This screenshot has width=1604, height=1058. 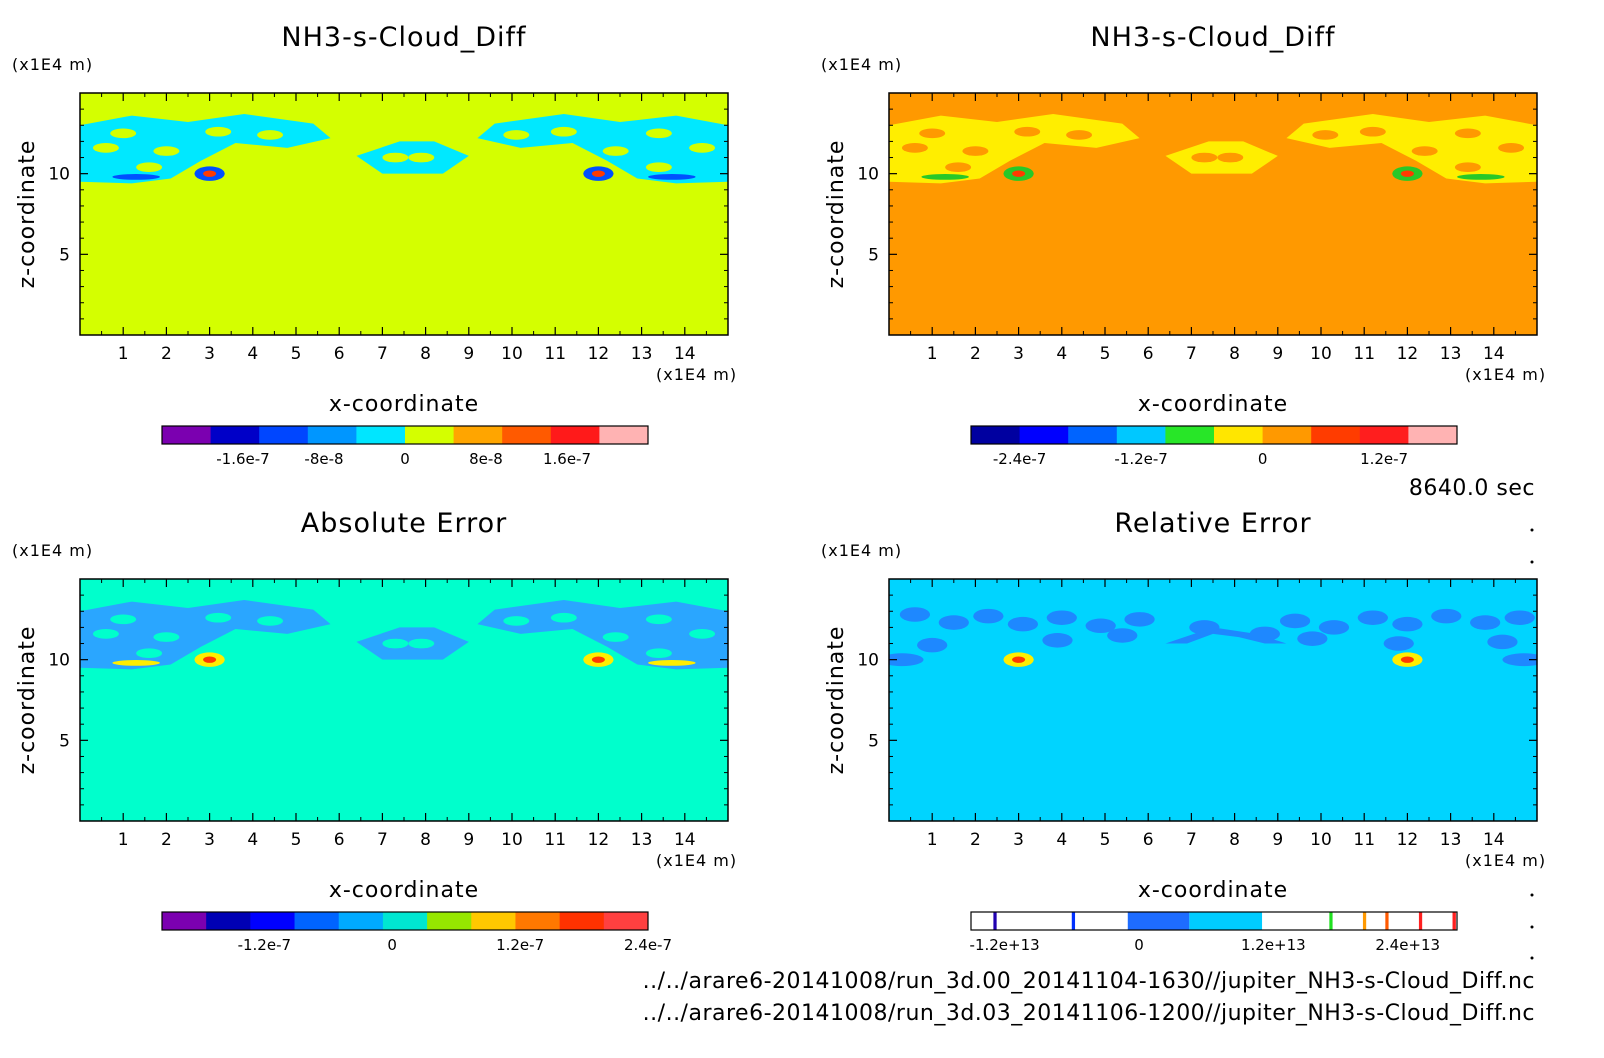 What do you see at coordinates (567, 459) in the screenshot?
I see `colorbar-tick-label: 1.6e-7` at bounding box center [567, 459].